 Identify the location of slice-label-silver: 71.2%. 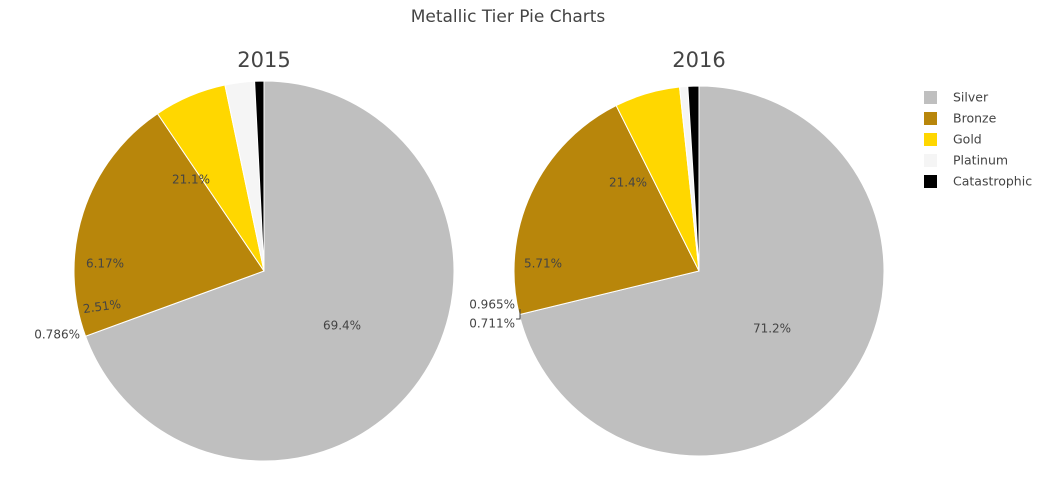
(772, 329).